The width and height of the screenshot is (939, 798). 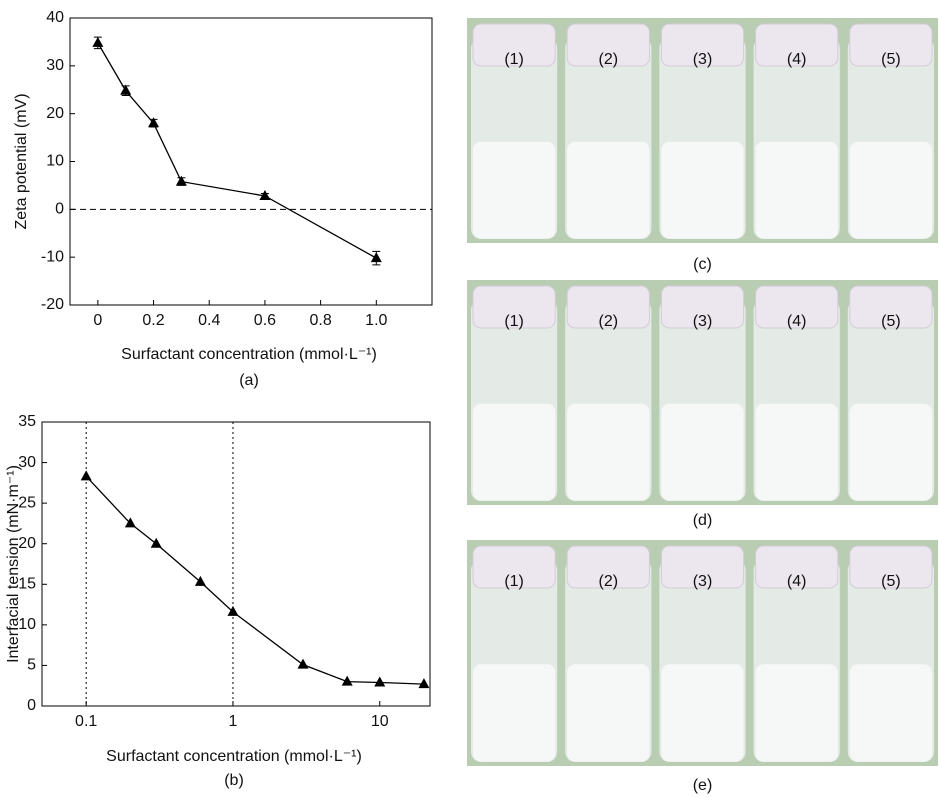 What do you see at coordinates (376, 320) in the screenshot?
I see `x-tick-label: 1.0` at bounding box center [376, 320].